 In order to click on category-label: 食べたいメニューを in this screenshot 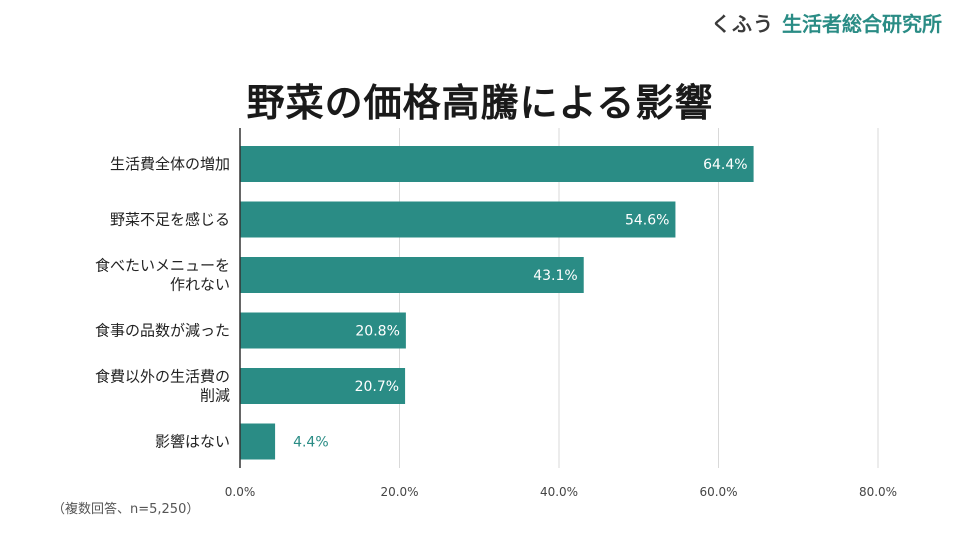, I will do `click(162, 266)`.